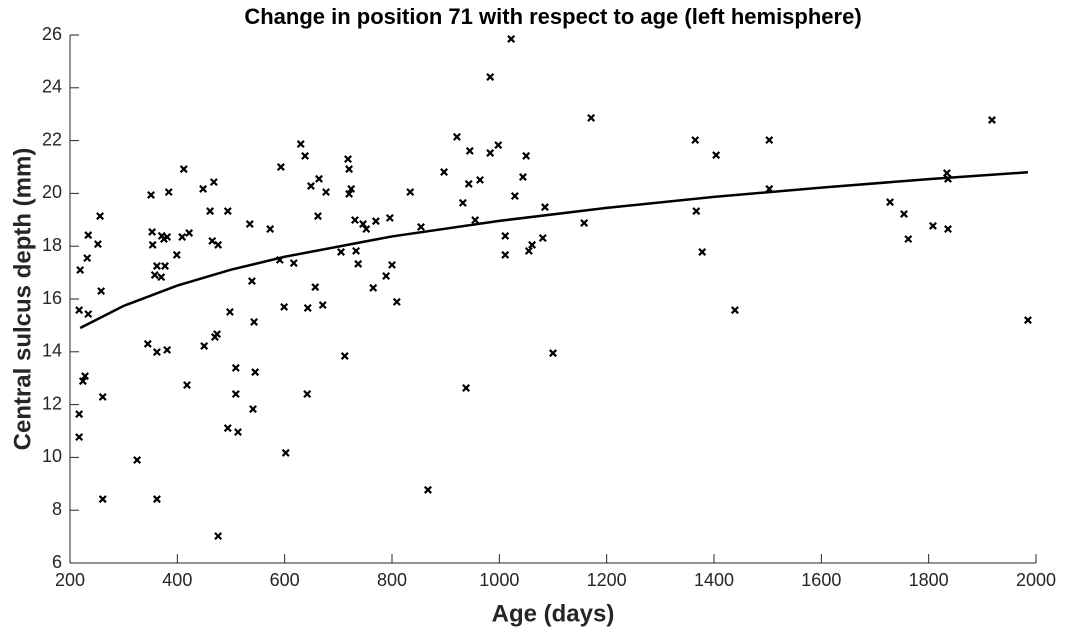  Describe the element at coordinates (499, 580) in the screenshot. I see `x-tick-label: 1000` at that location.